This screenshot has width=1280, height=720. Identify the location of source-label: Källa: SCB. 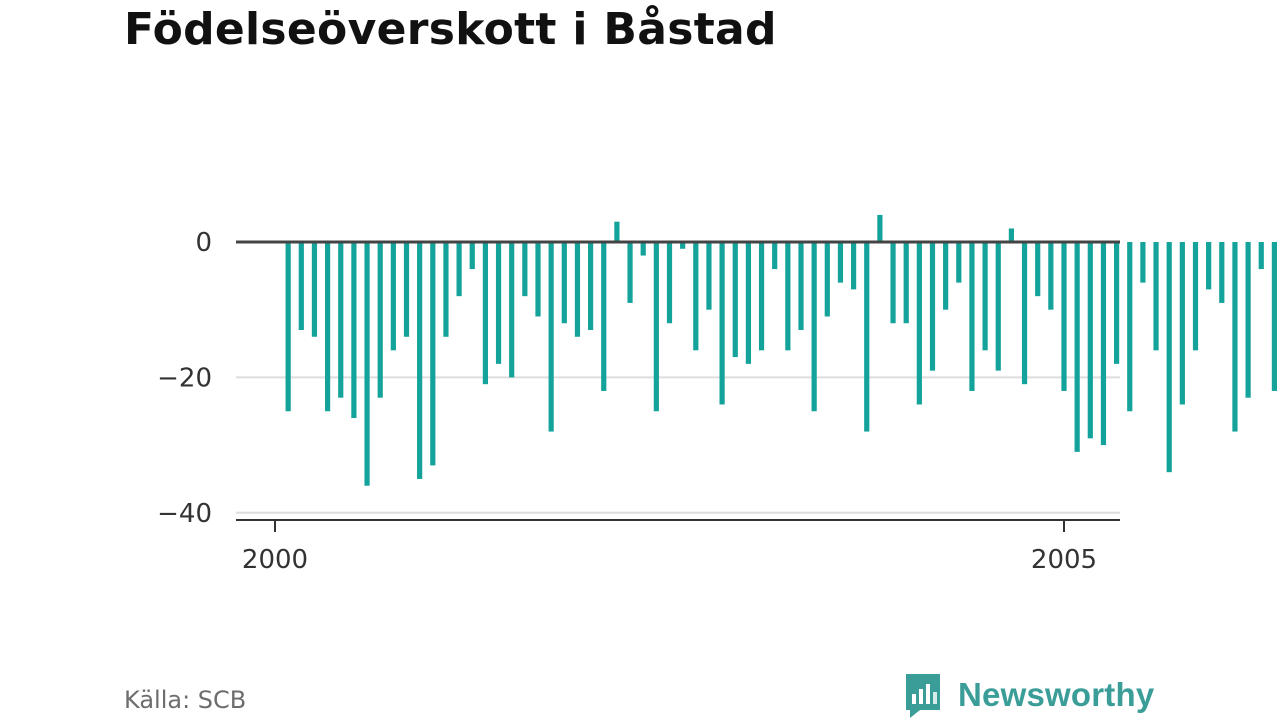
(185, 700).